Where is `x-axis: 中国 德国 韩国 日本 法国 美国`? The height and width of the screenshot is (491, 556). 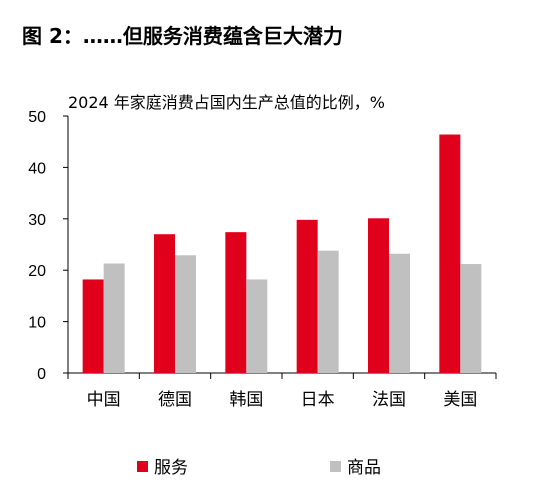 x-axis: 中国 德国 韩国 日本 法国 美国 is located at coordinates (282, 391).